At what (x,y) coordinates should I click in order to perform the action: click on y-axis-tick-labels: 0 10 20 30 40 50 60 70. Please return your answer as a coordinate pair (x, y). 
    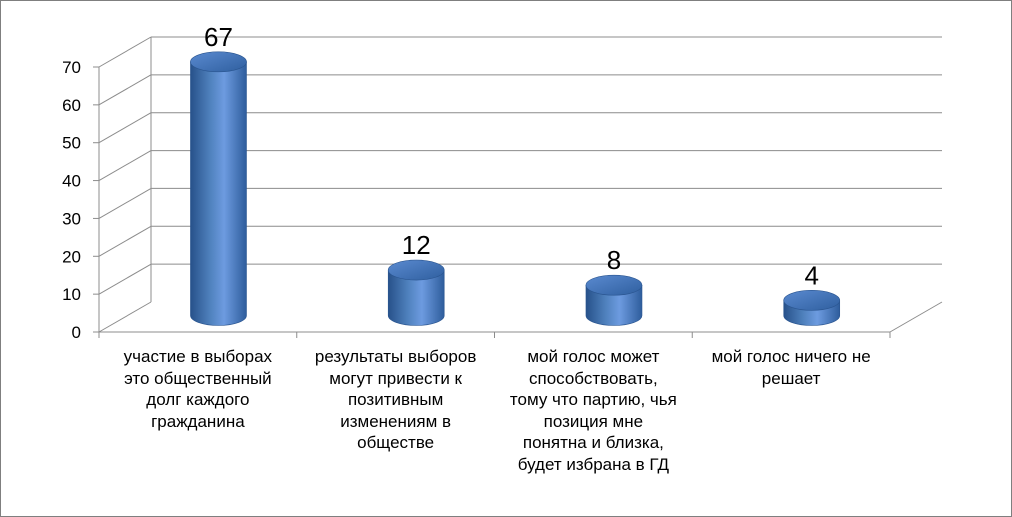
    Looking at the image, I should click on (71, 200).